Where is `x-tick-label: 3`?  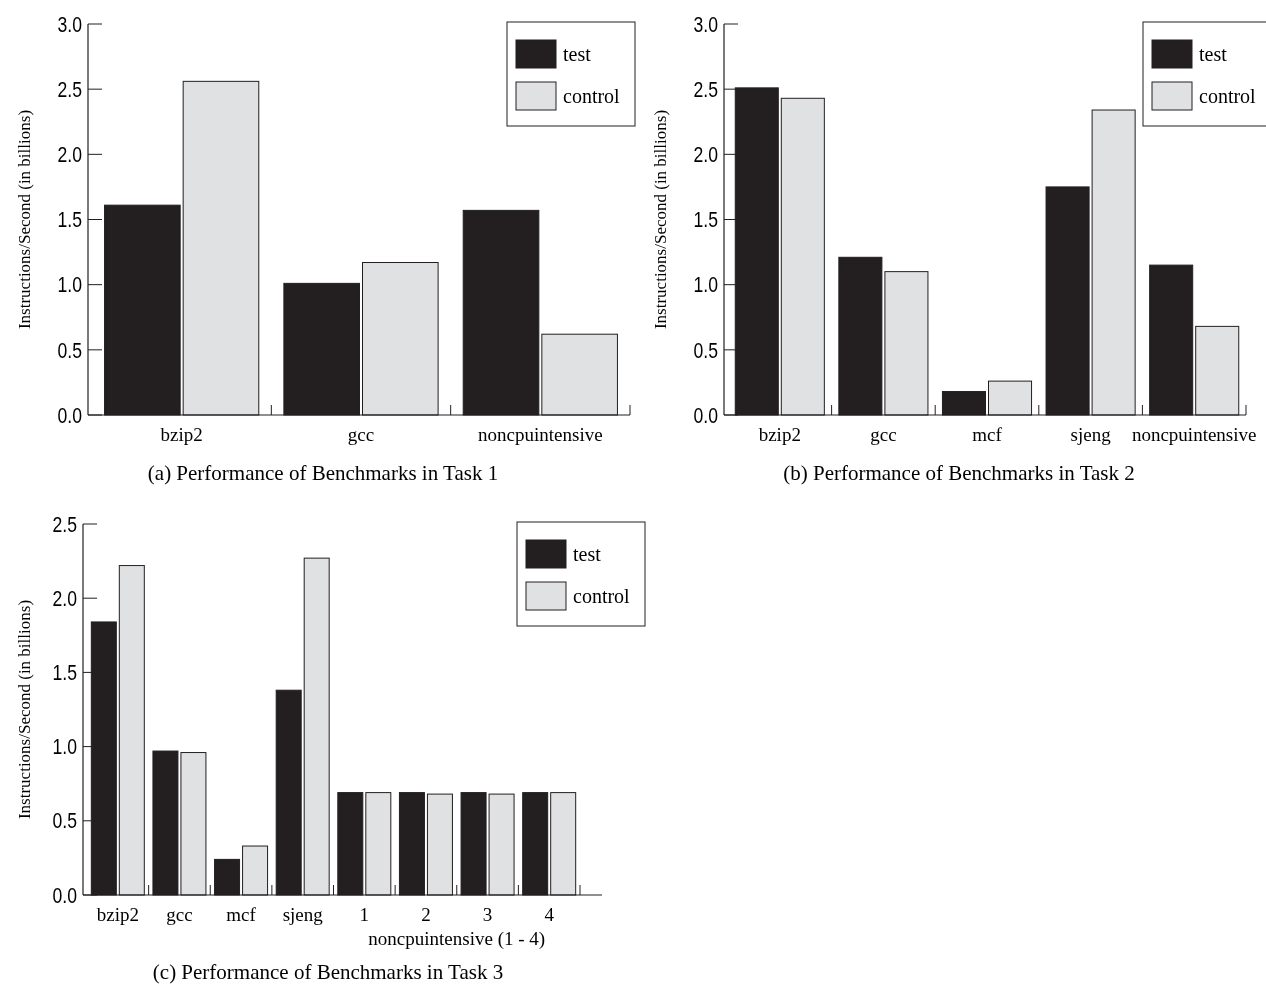
x-tick-label: 3 is located at coordinates (487, 914).